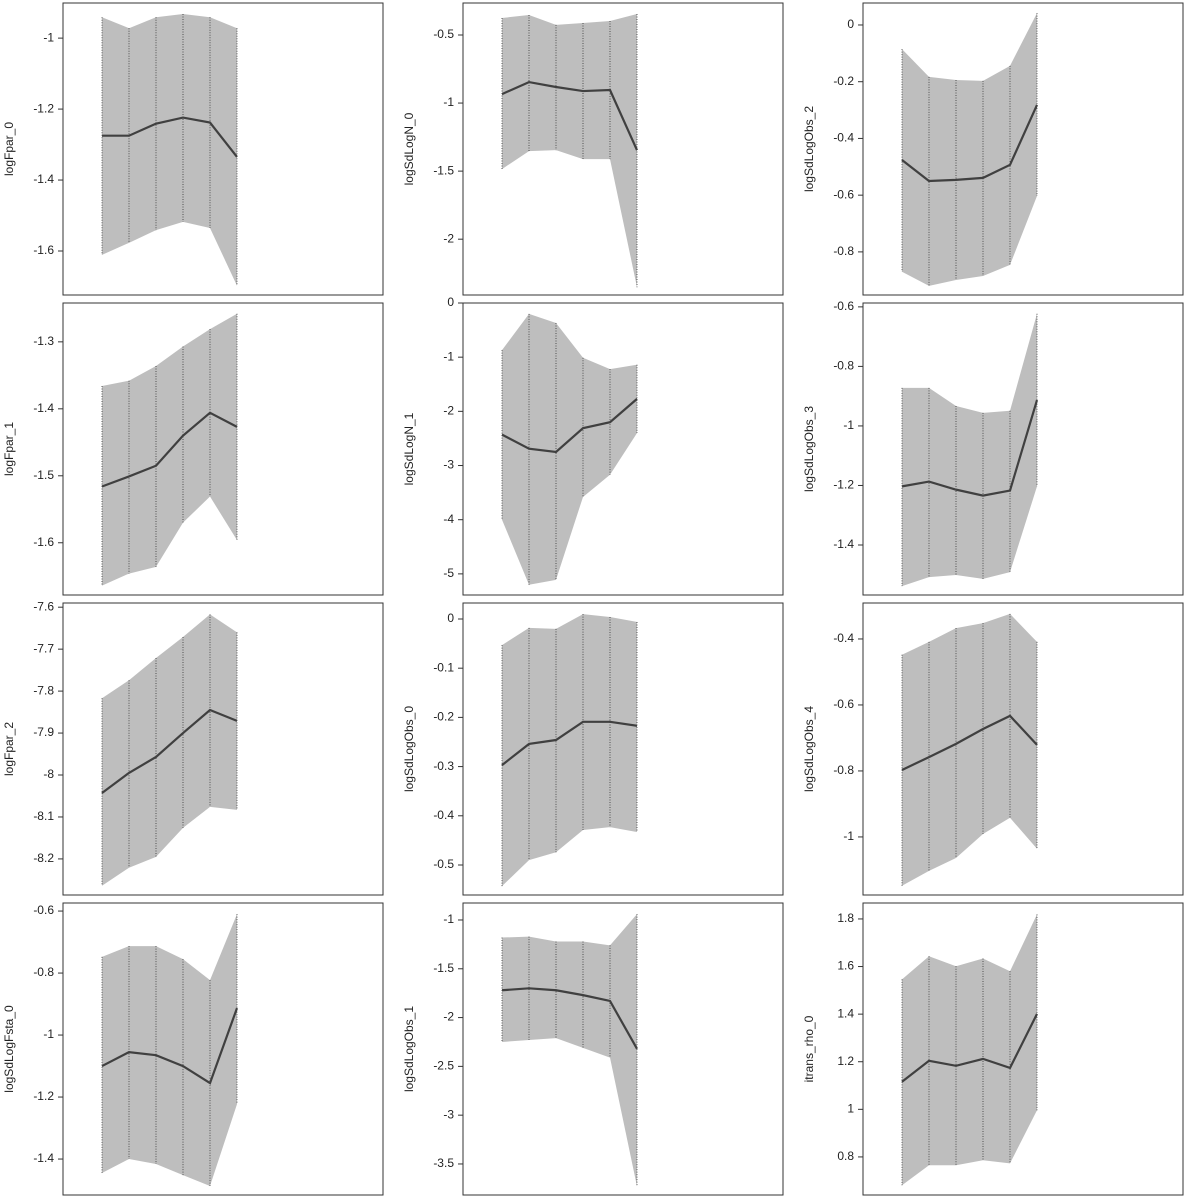 The image size is (1200, 1200). I want to click on y-tick-label: -4, so click(448, 519).